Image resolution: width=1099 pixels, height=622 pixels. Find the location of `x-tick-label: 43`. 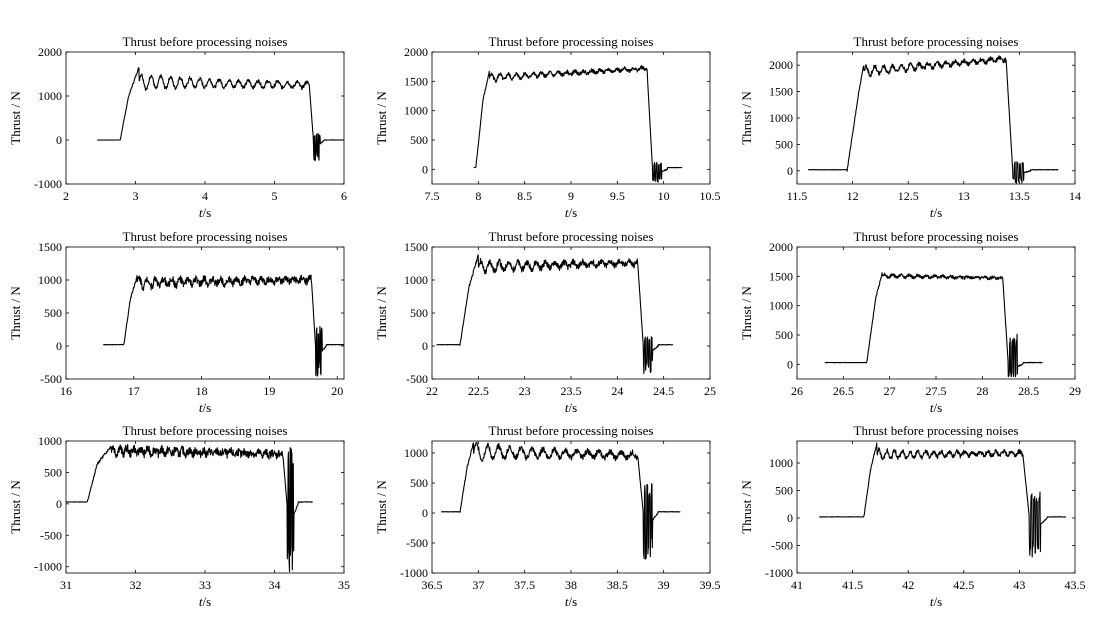

x-tick-label: 43 is located at coordinates (1019, 585).